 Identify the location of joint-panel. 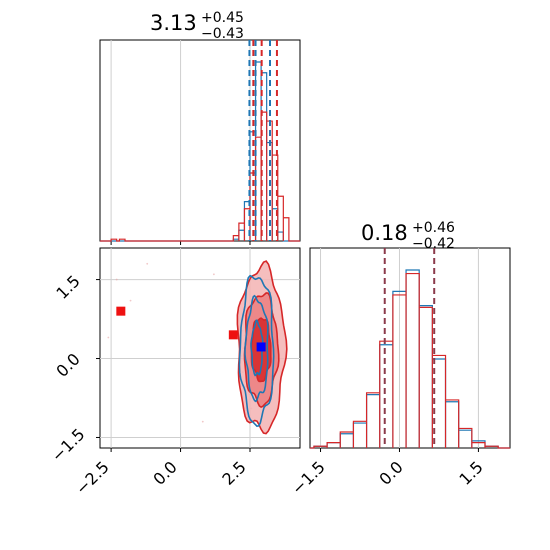
(198, 349).